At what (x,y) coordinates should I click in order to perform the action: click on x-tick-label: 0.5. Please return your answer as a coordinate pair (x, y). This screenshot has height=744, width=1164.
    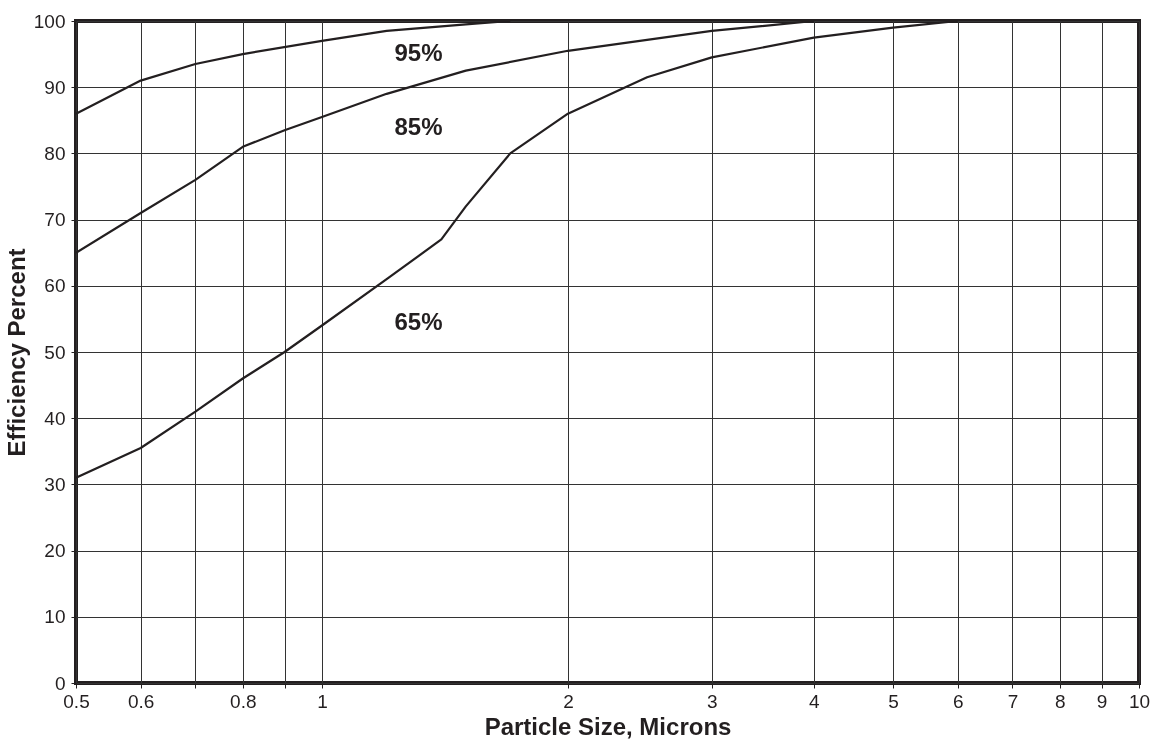
    Looking at the image, I should click on (76, 701).